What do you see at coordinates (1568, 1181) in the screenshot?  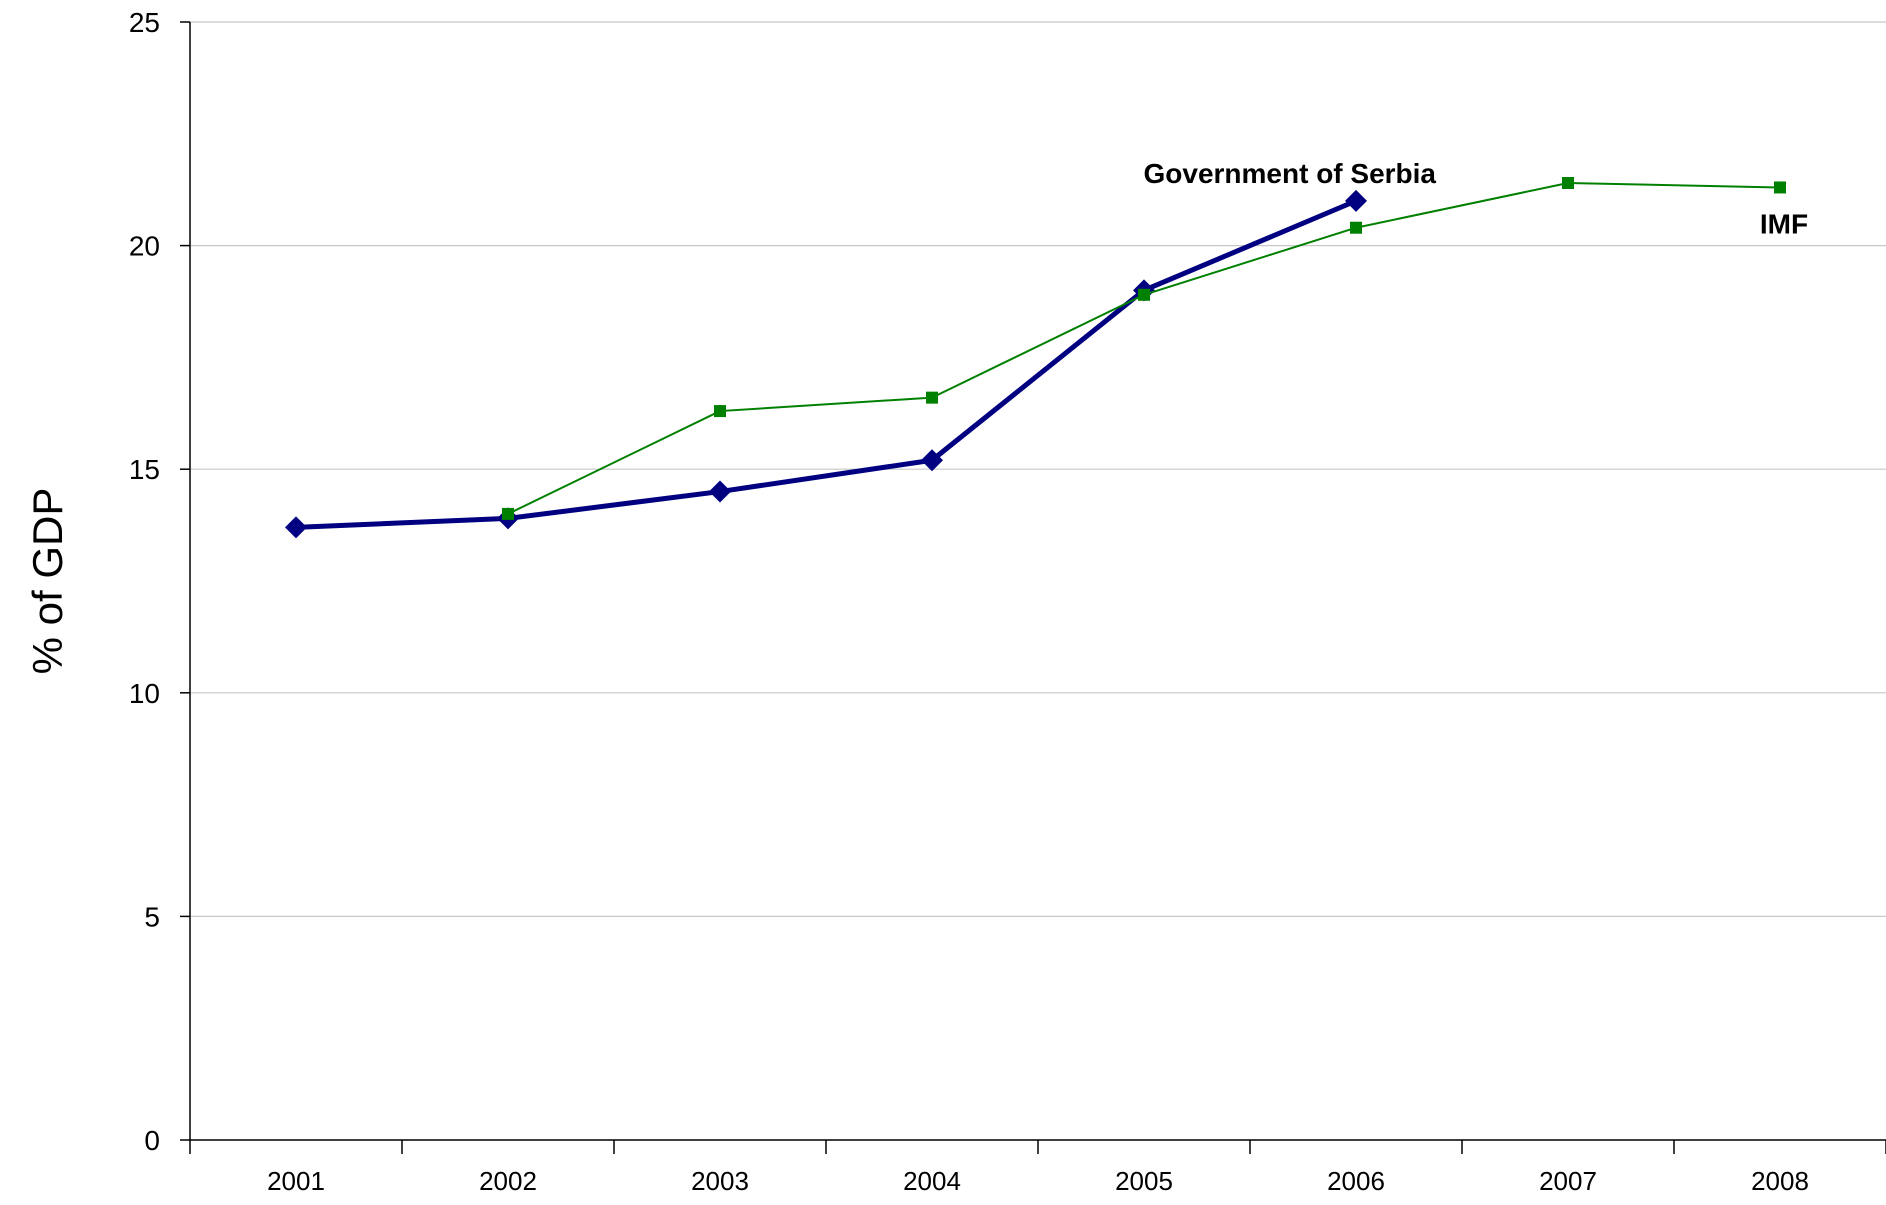 I see `x-tick-label-2007: 2007` at bounding box center [1568, 1181].